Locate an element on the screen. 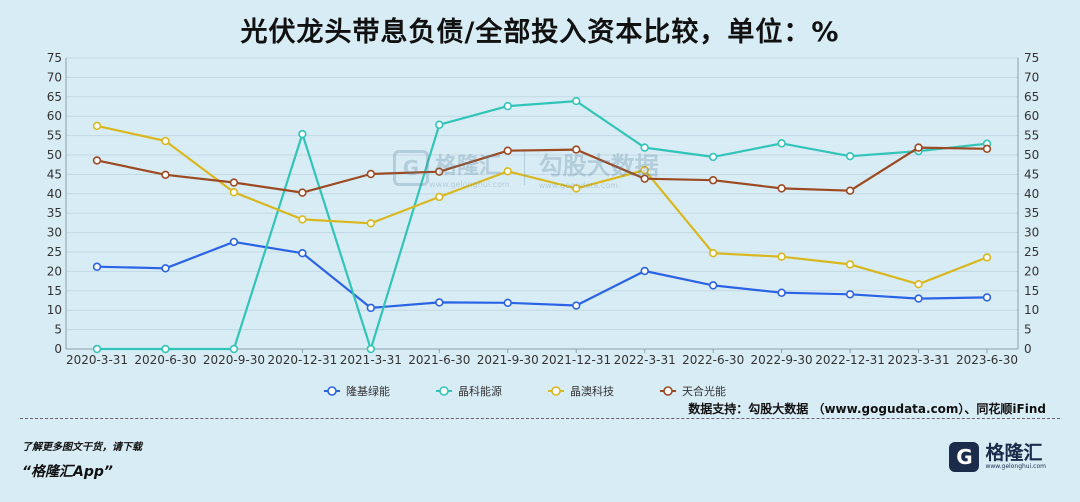 The height and width of the screenshot is (502, 1080). y-tick-label-left: 35 is located at coordinates (54, 213).